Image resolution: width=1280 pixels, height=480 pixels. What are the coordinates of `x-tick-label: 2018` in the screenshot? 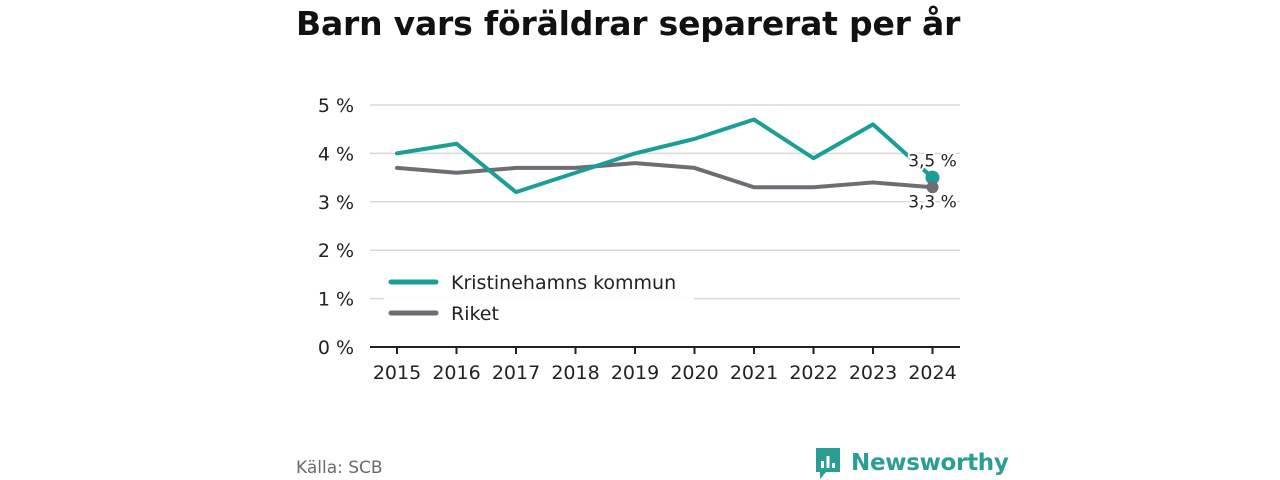 It's located at (575, 373).